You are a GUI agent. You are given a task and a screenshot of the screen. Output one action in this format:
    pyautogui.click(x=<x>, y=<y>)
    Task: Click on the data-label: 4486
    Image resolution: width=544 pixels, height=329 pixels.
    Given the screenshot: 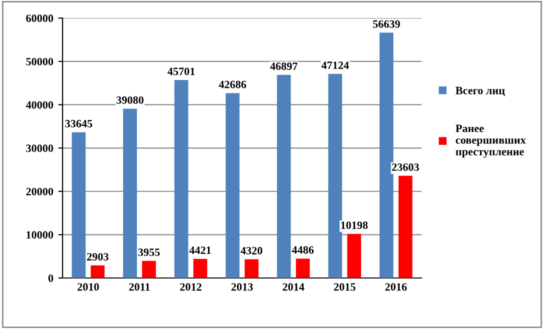 What is the action you would take?
    pyautogui.click(x=303, y=250)
    